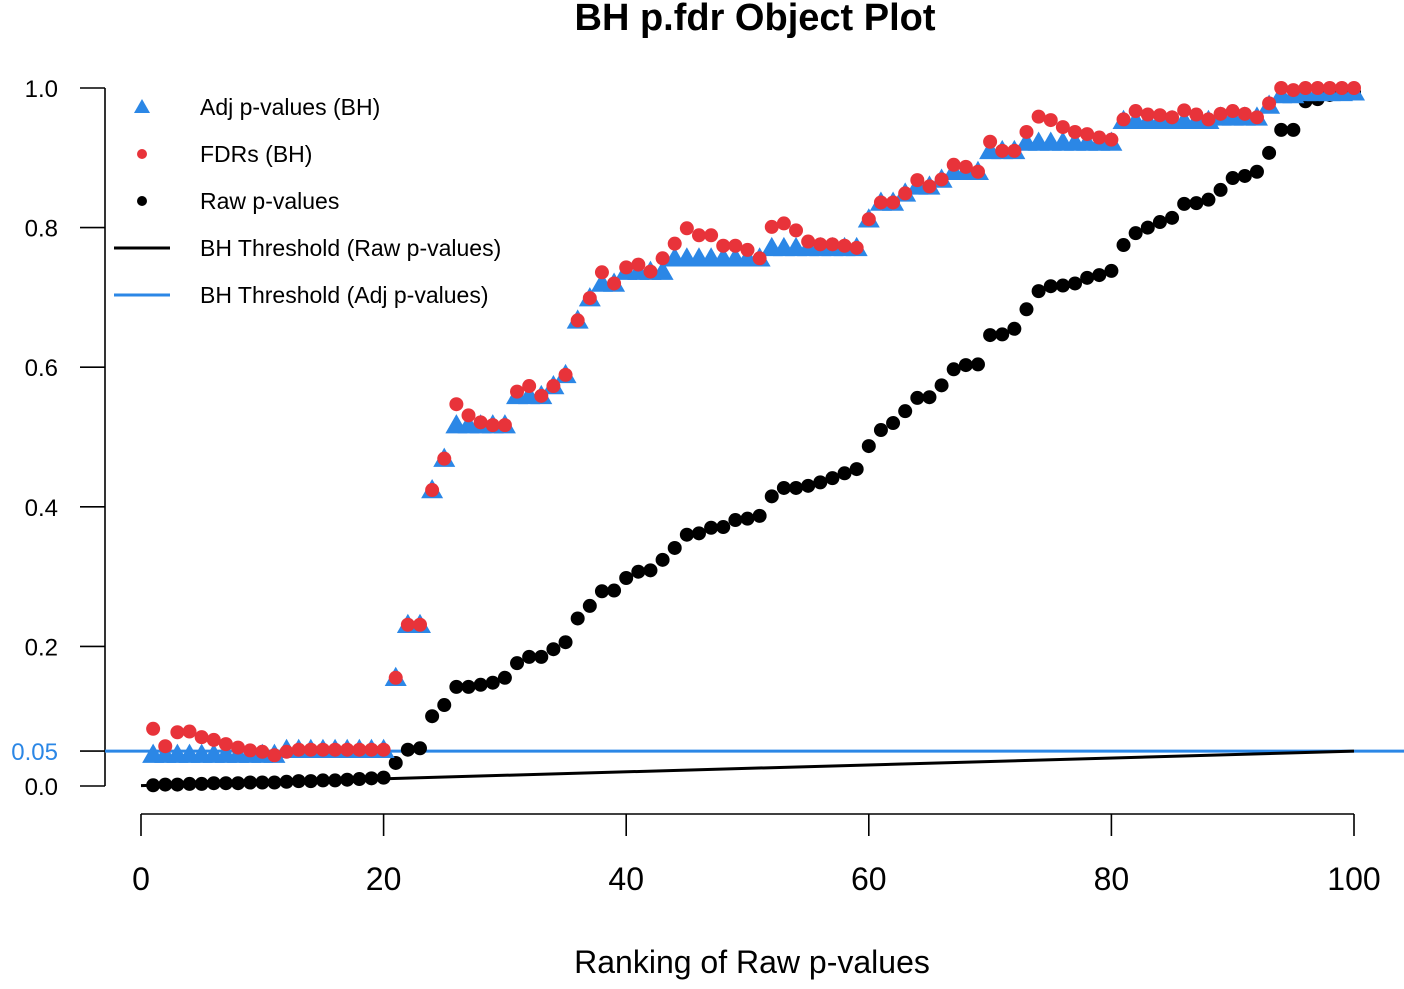 Image resolution: width=1404 pixels, height=989 pixels. Describe the element at coordinates (662, 270) in the screenshot. I see `adj-p-value-point` at that location.